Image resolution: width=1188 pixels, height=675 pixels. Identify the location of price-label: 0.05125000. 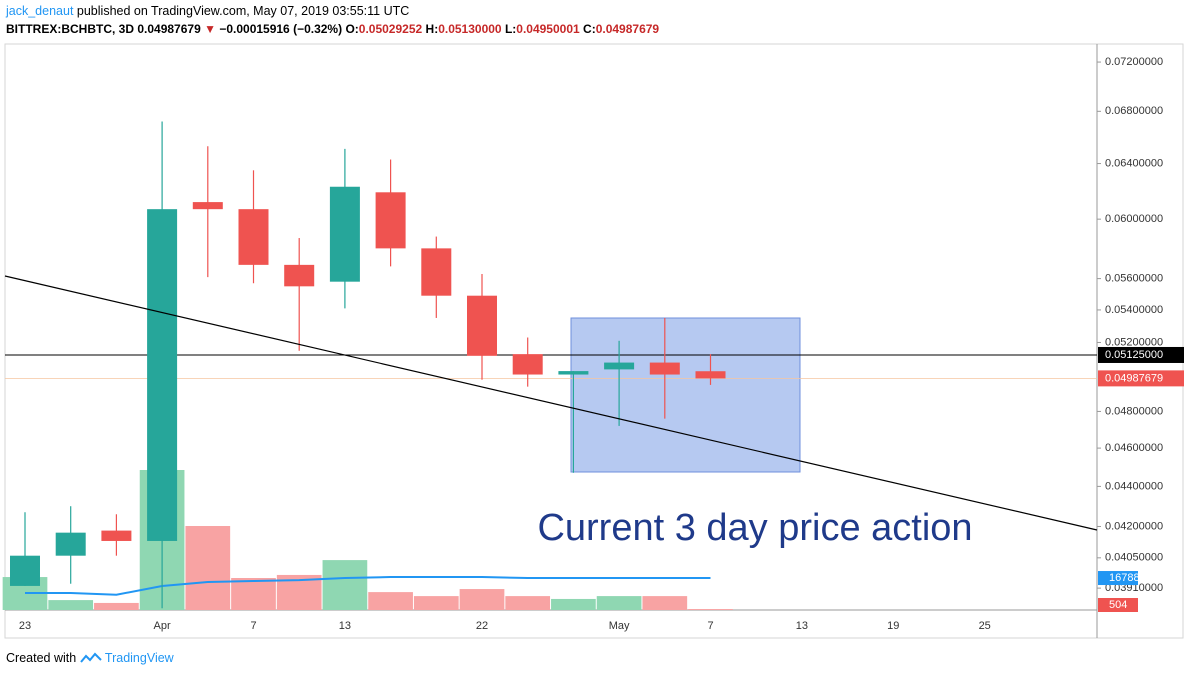
(1134, 355).